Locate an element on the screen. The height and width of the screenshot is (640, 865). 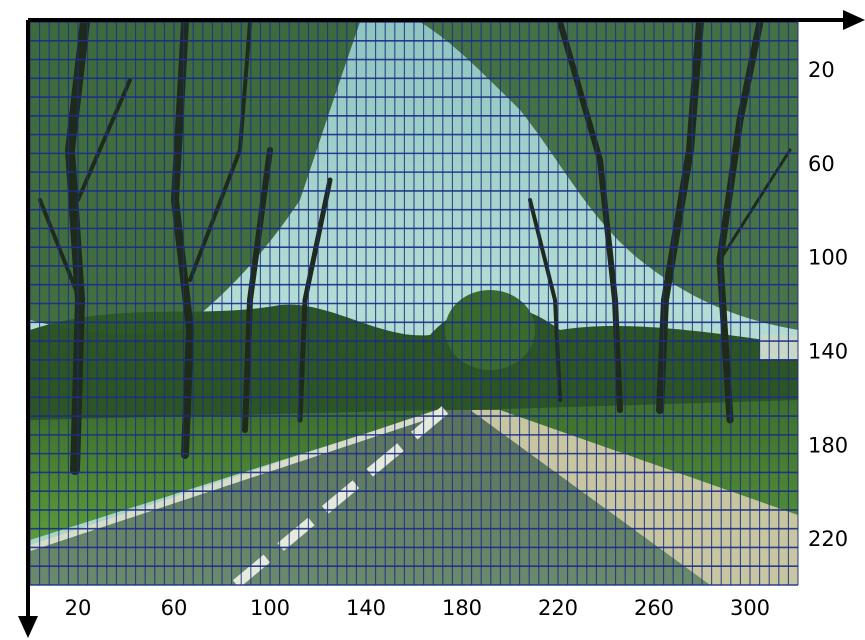
x-tick-label: 180 is located at coordinates (462, 608).